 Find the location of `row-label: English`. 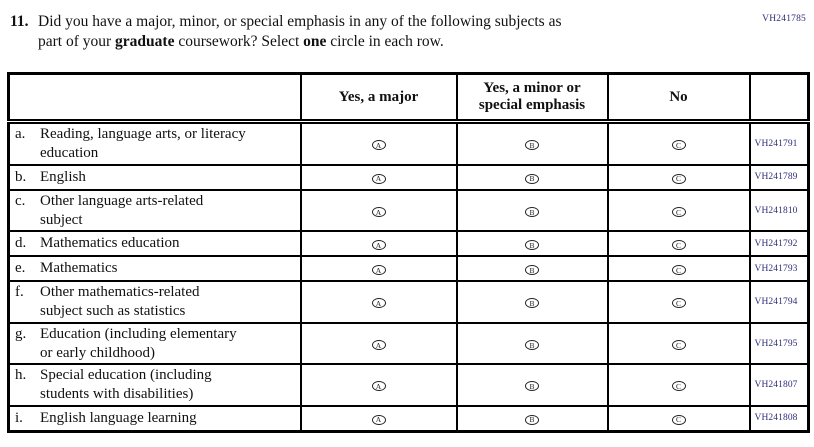

row-label: English is located at coordinates (63, 176).